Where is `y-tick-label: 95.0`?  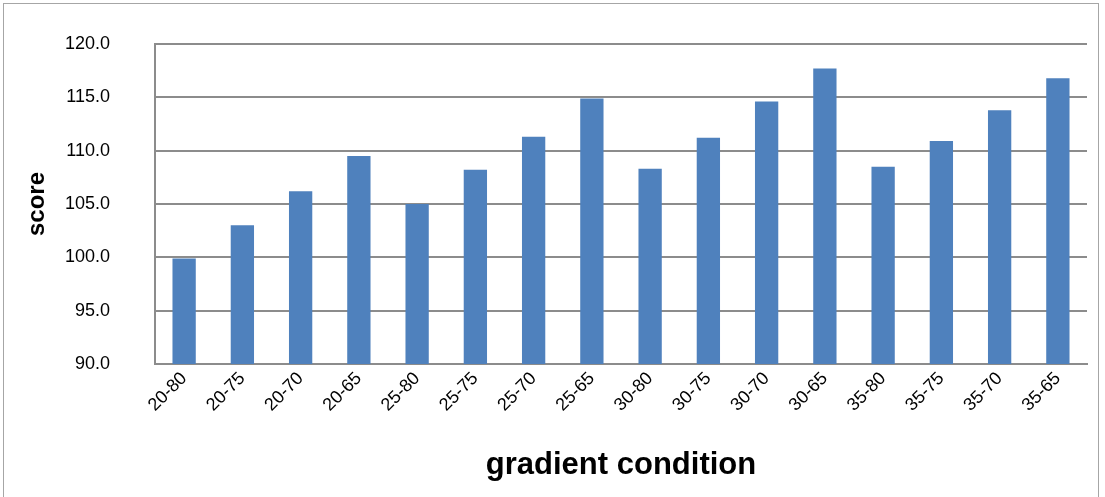
y-tick-label: 95.0 is located at coordinates (92, 309).